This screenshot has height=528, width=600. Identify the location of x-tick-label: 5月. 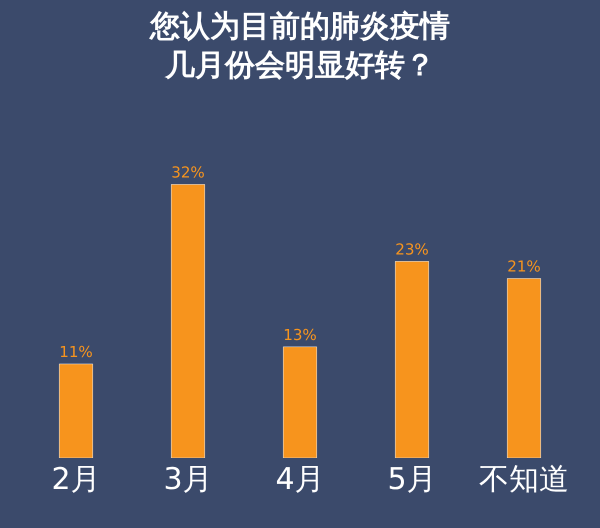
(412, 479).